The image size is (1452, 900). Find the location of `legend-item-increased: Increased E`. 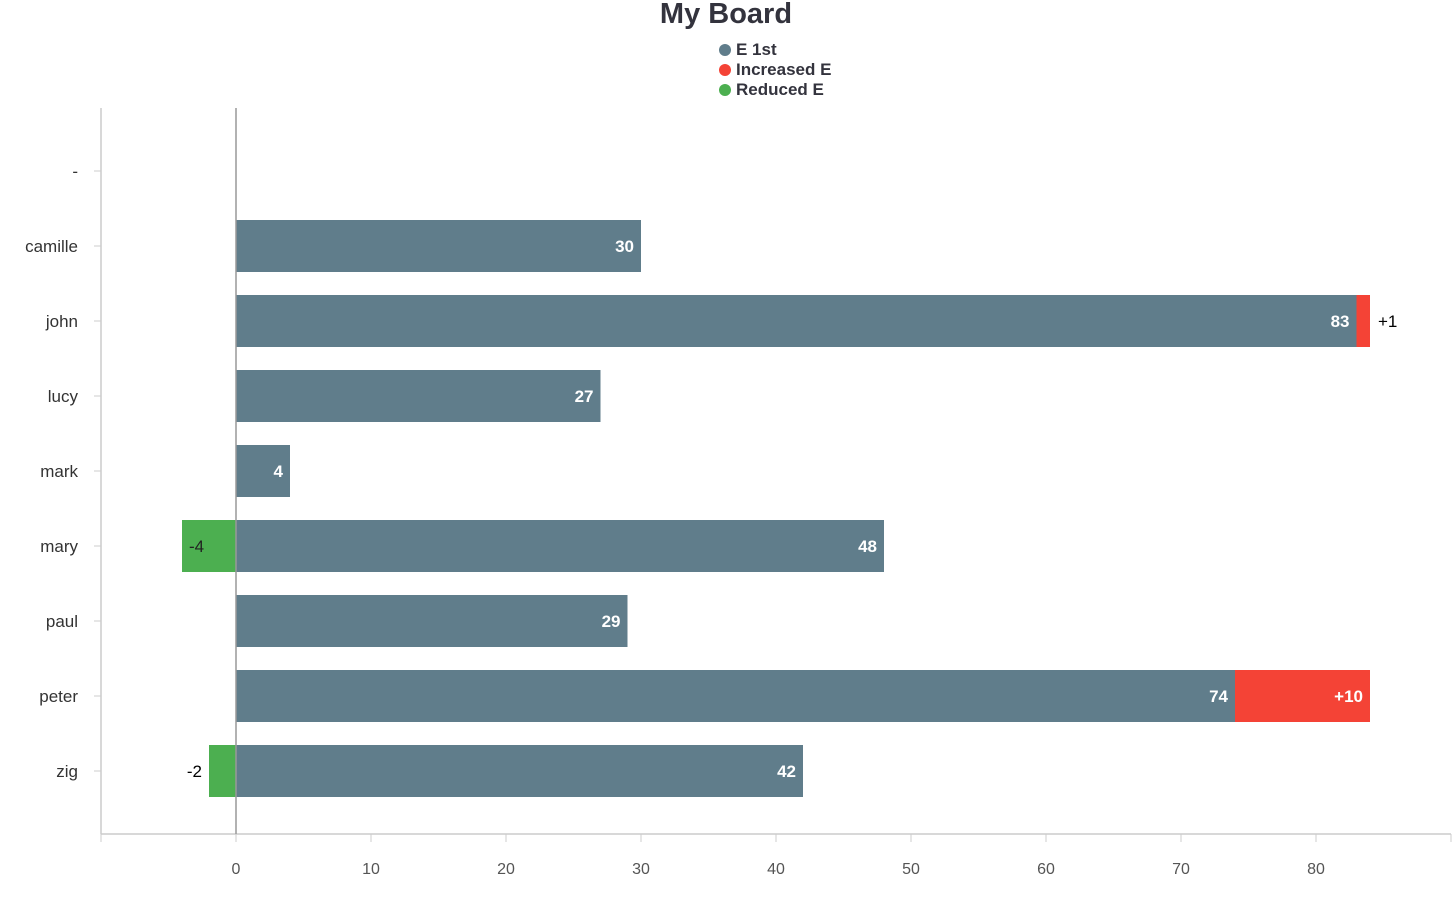

legend-item-increased: Increased E is located at coordinates (775, 70).